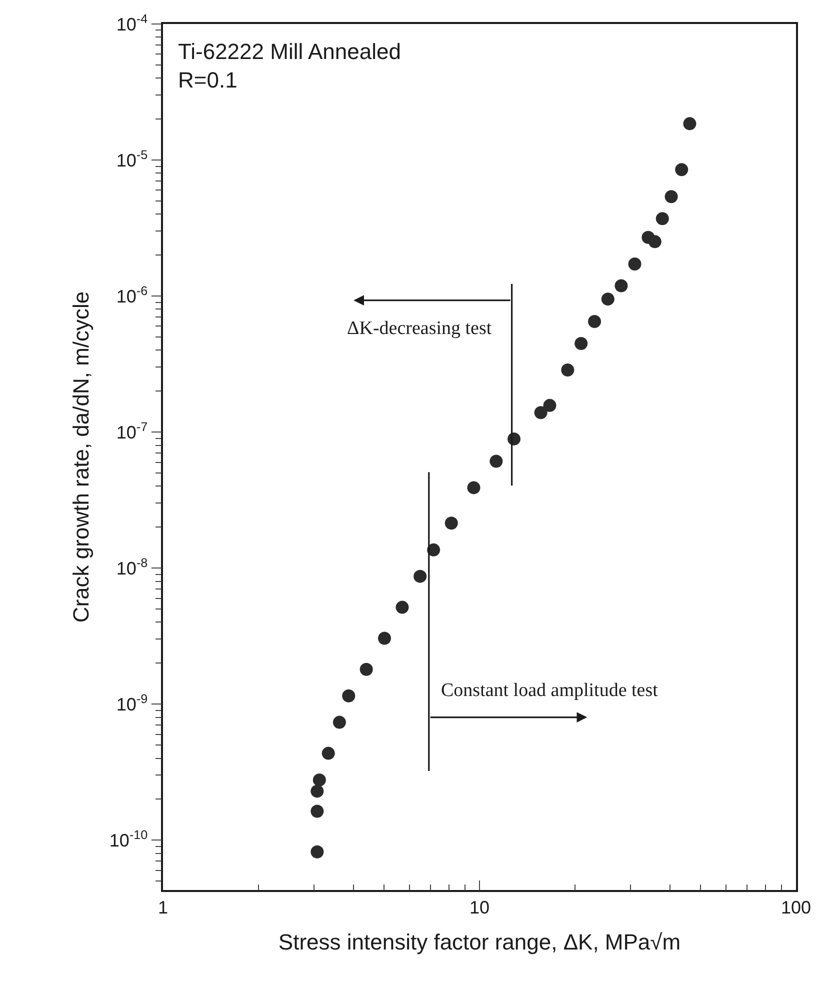 The height and width of the screenshot is (1000, 832). Describe the element at coordinates (550, 690) in the screenshot. I see `annotation: Constant load amplitude test` at that location.